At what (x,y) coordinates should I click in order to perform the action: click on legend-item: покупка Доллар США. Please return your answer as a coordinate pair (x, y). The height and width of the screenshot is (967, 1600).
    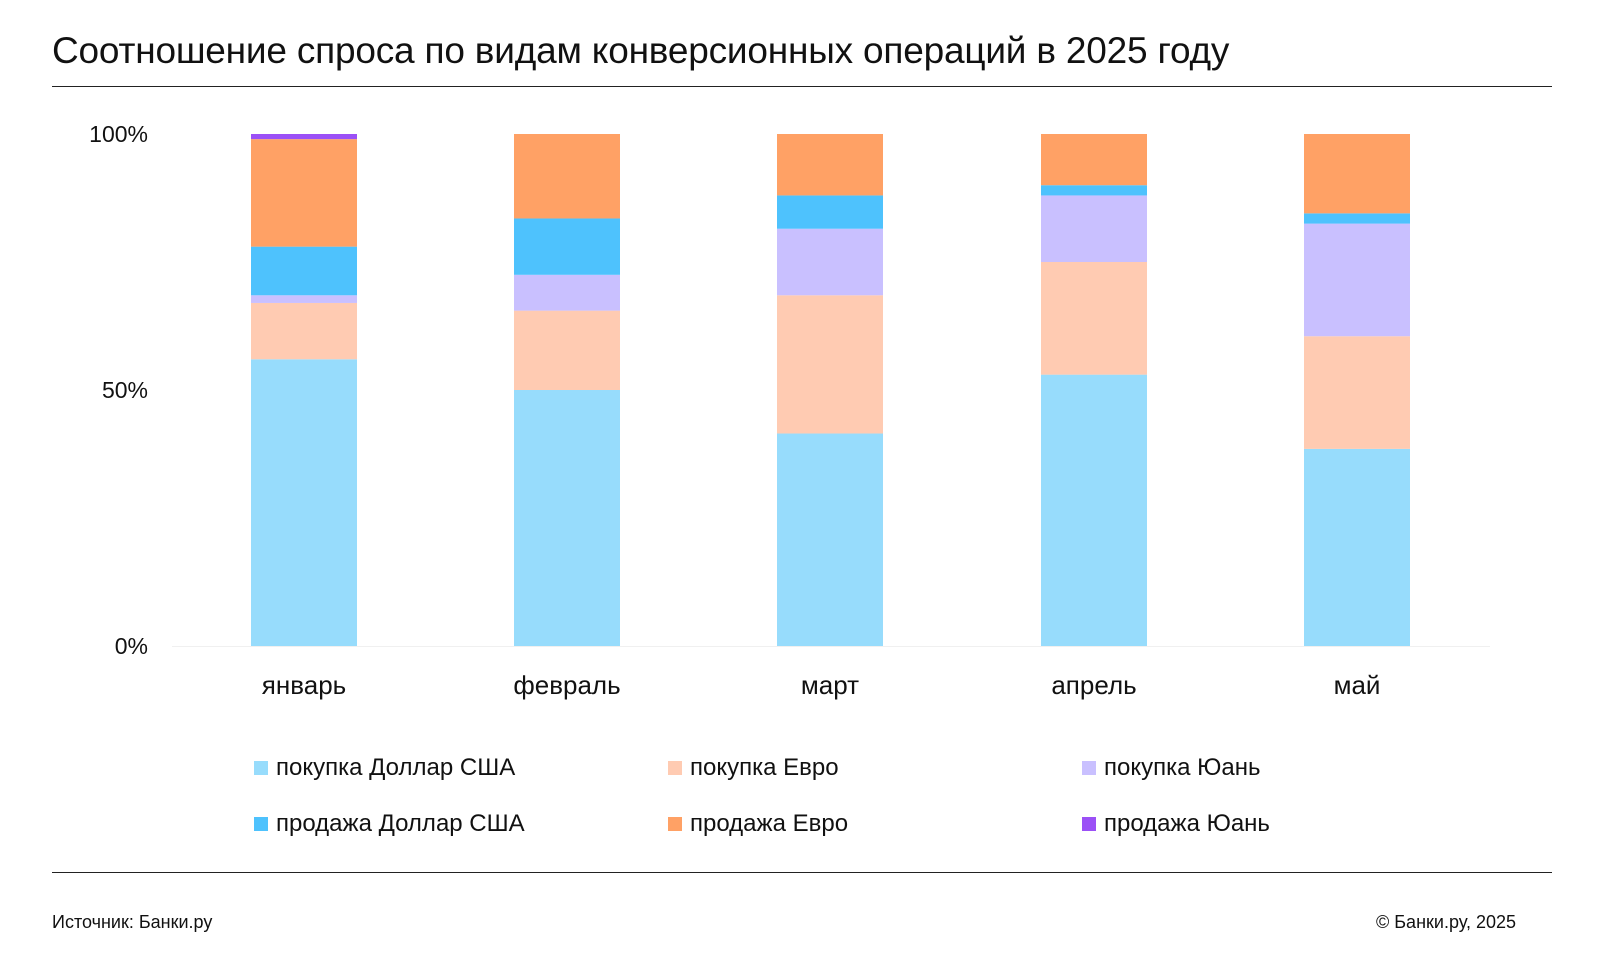
    Looking at the image, I should click on (384, 768).